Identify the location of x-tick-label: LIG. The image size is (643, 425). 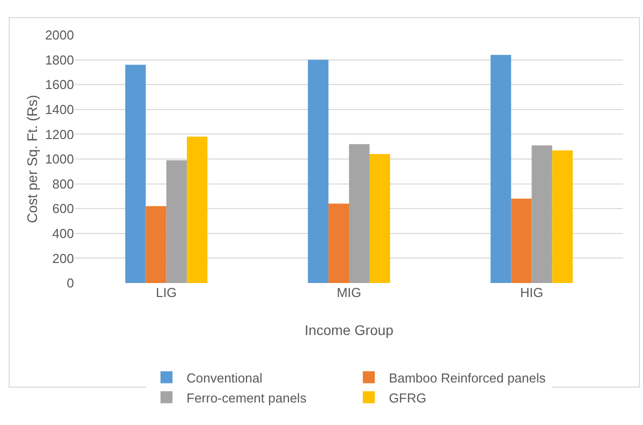
(166, 292).